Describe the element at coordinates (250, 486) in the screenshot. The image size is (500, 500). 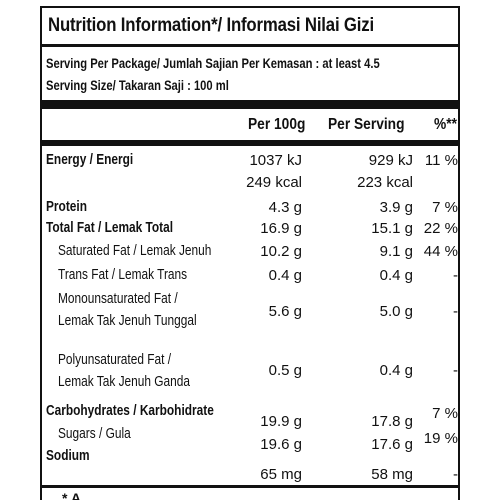
I see `bottom-divider` at that location.